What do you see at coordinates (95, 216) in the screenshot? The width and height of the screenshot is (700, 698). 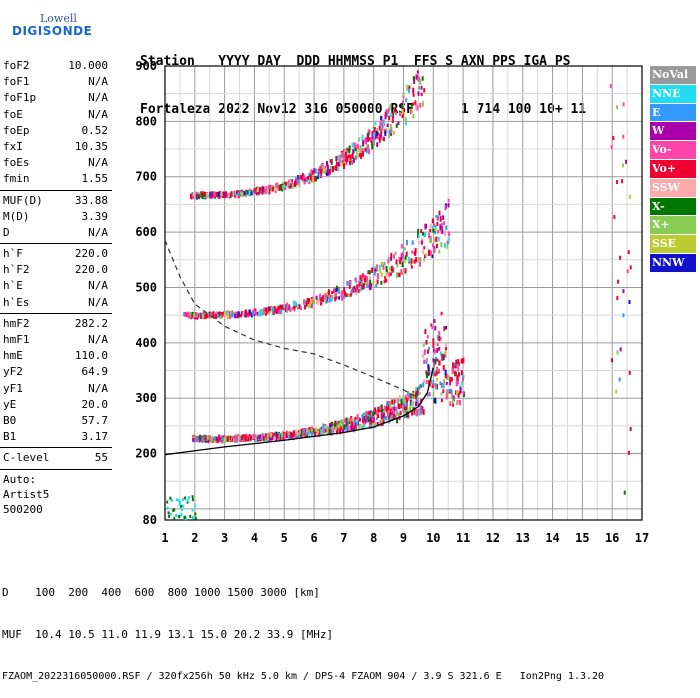 I see `param-value: 3.39` at bounding box center [95, 216].